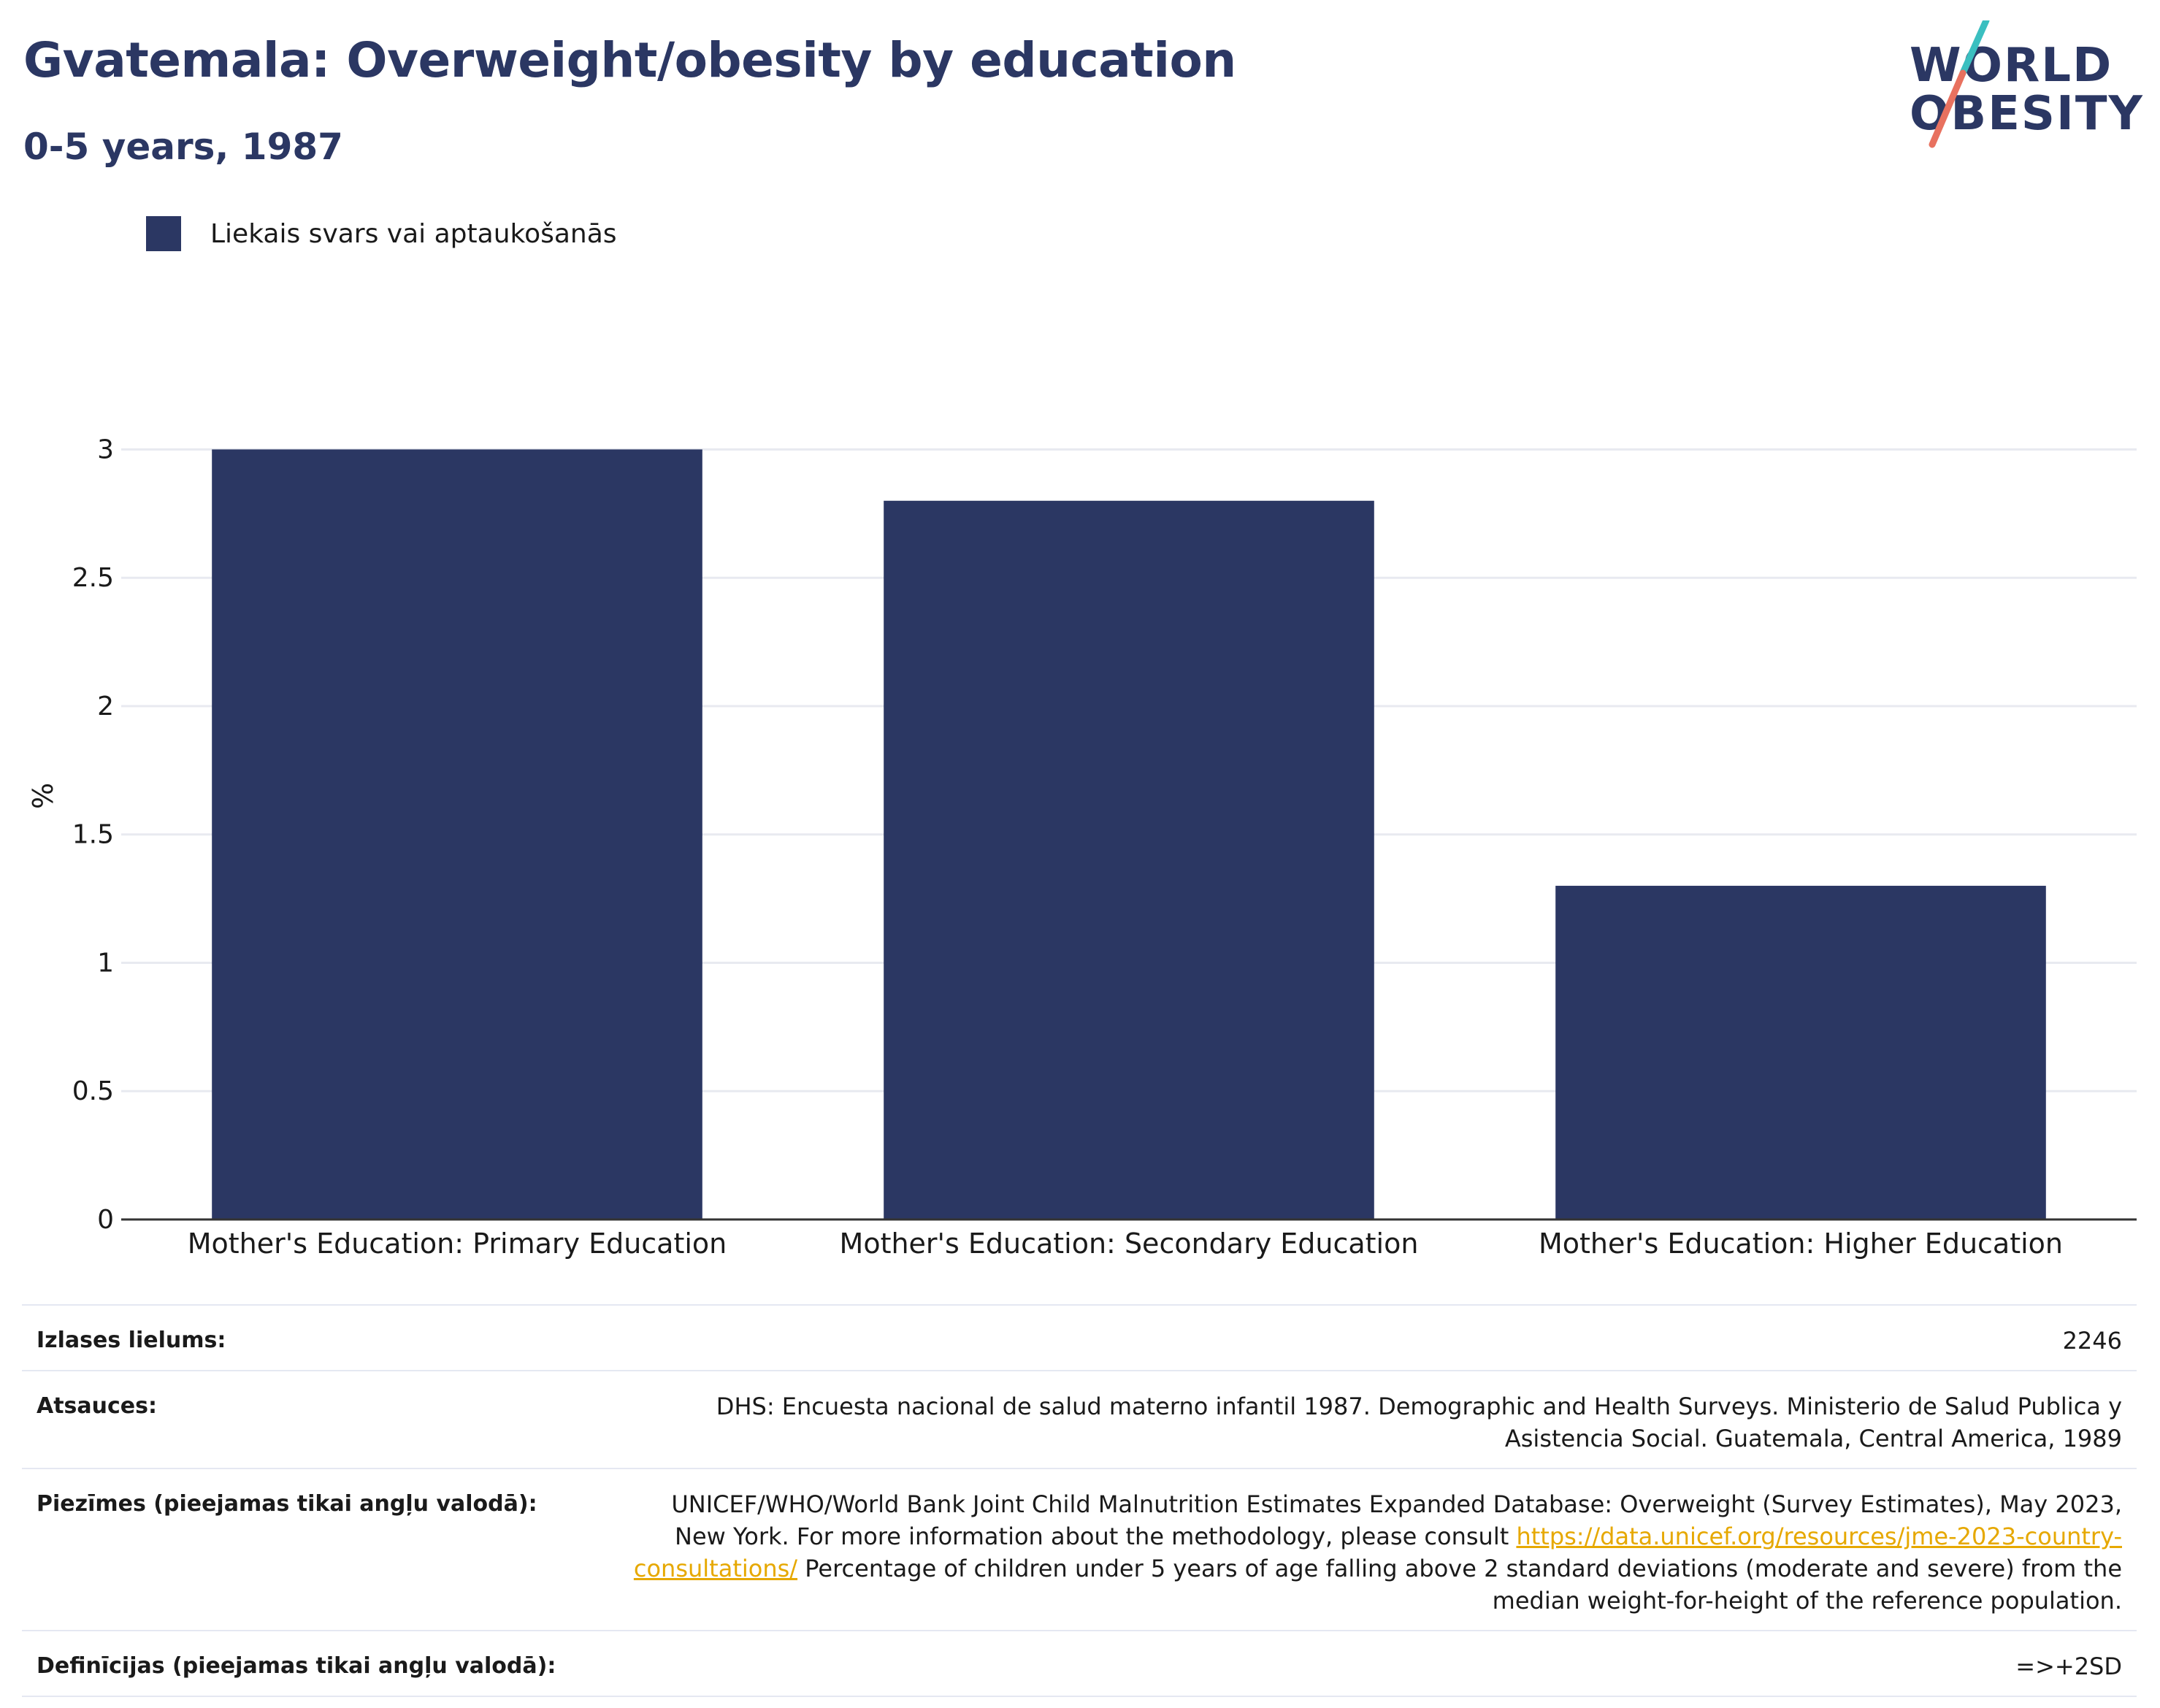 Image resolution: width=2160 pixels, height=1708 pixels. Describe the element at coordinates (1129, 1244) in the screenshot. I see `x-tick-label: Mother's Education: Secondary Education` at that location.